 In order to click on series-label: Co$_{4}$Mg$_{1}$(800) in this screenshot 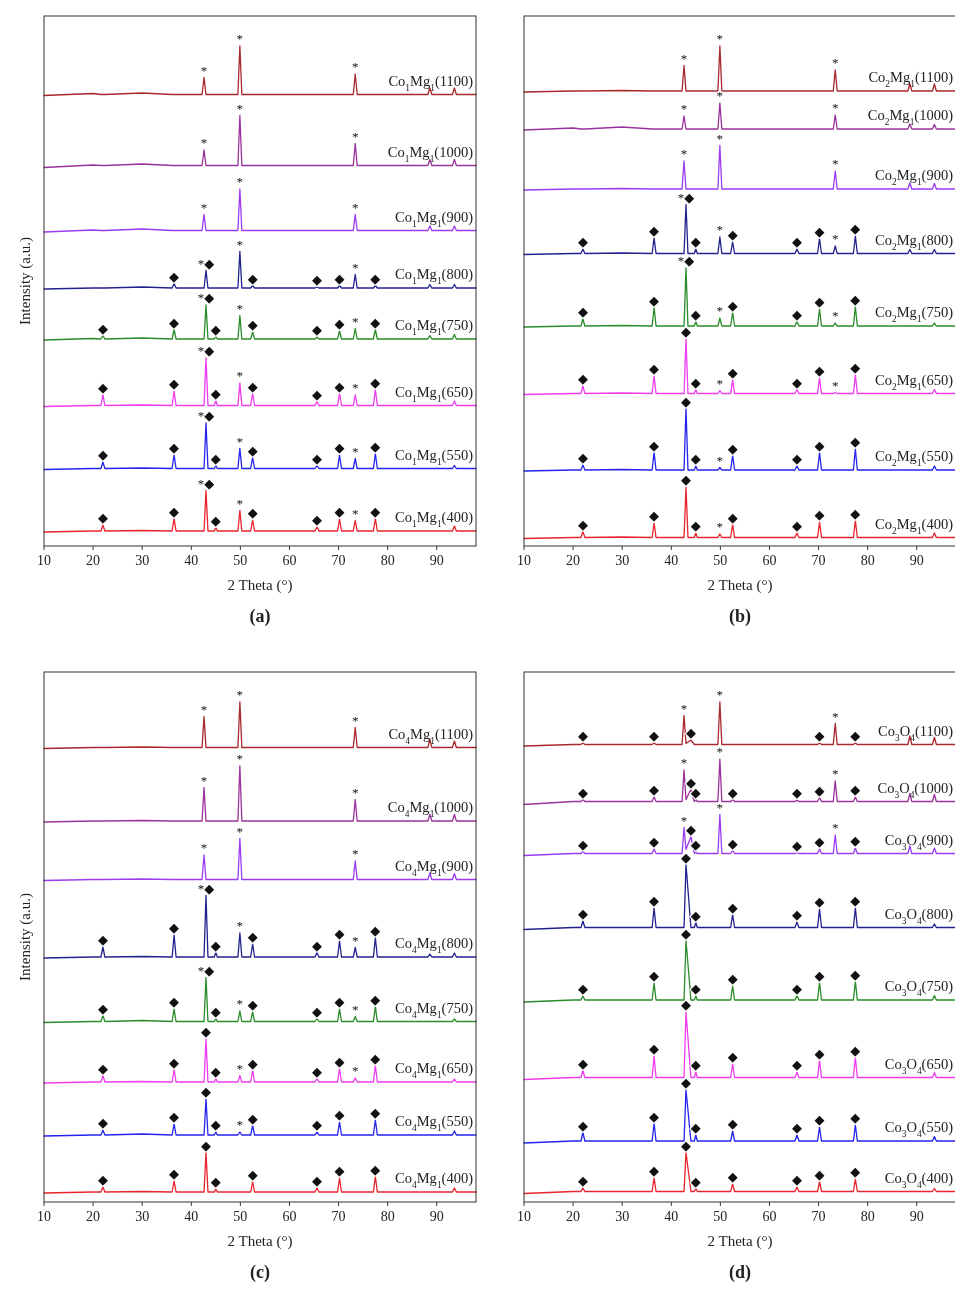, I will do `click(434, 945)`.